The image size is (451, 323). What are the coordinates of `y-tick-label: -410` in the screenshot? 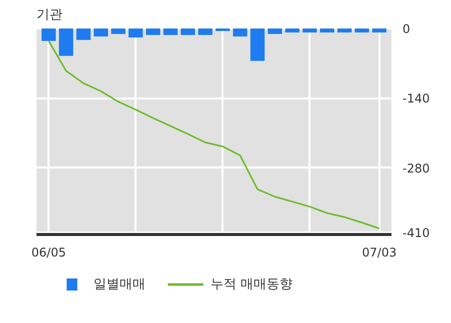 It's located at (416, 233).